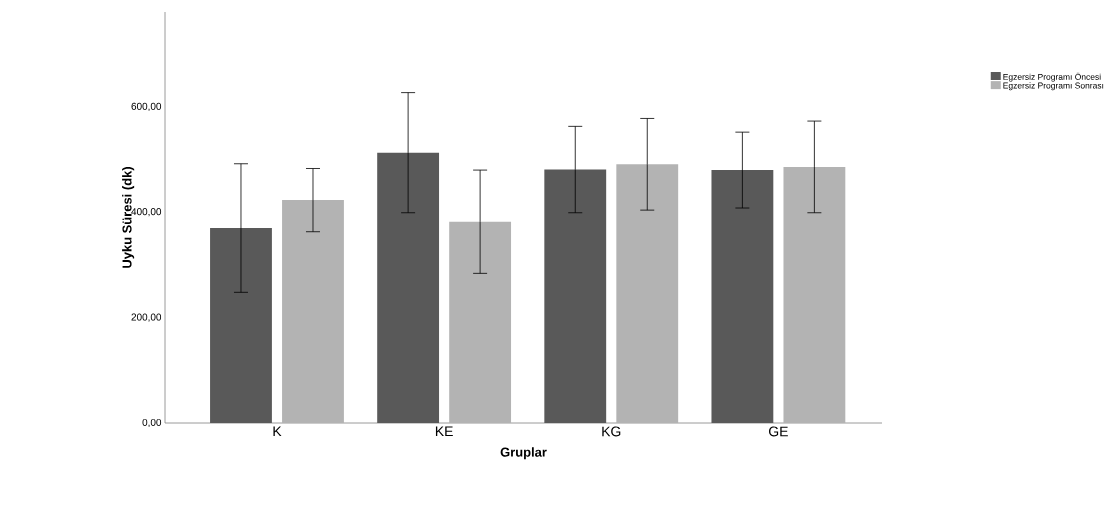  I want to click on y-tick-label: 600,00, so click(146, 106).